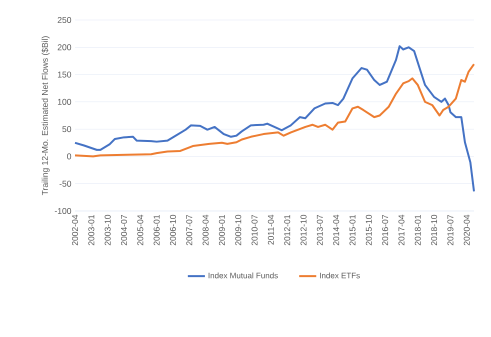  Describe the element at coordinates (65, 75) in the screenshot. I see `y-tick-label: 150` at that location.